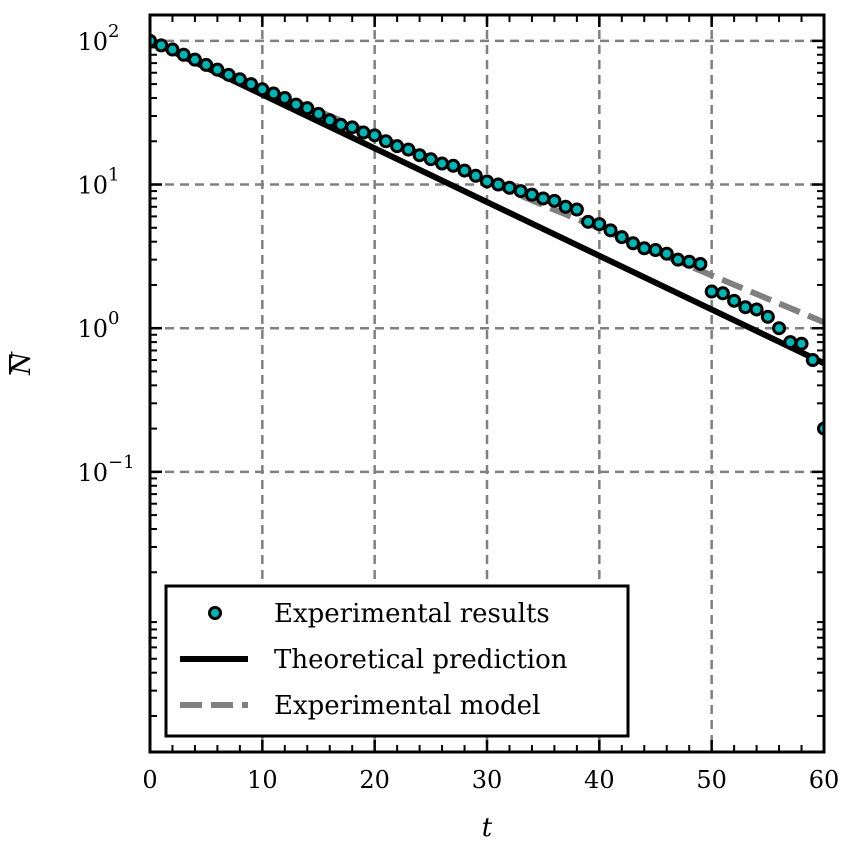 This screenshot has height=858, width=858. Describe the element at coordinates (113, 175) in the screenshot. I see `y-tick-label-exponent: 1` at that location.